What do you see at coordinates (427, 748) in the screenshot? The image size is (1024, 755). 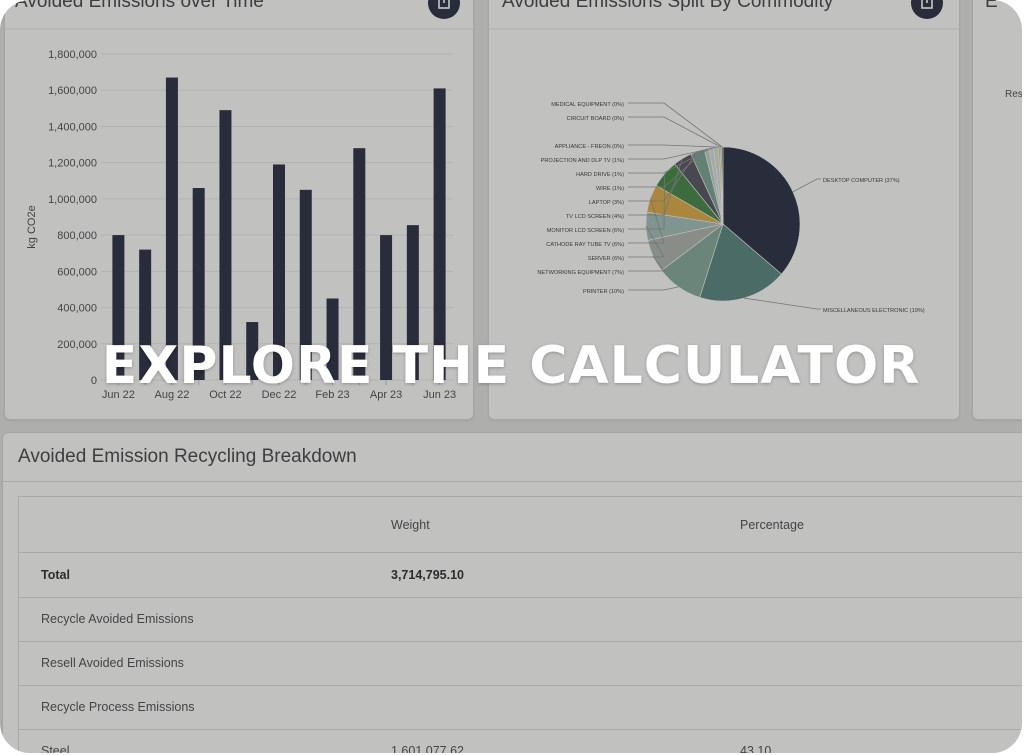 I see `row-weight: 1,601,077.62` at bounding box center [427, 748].